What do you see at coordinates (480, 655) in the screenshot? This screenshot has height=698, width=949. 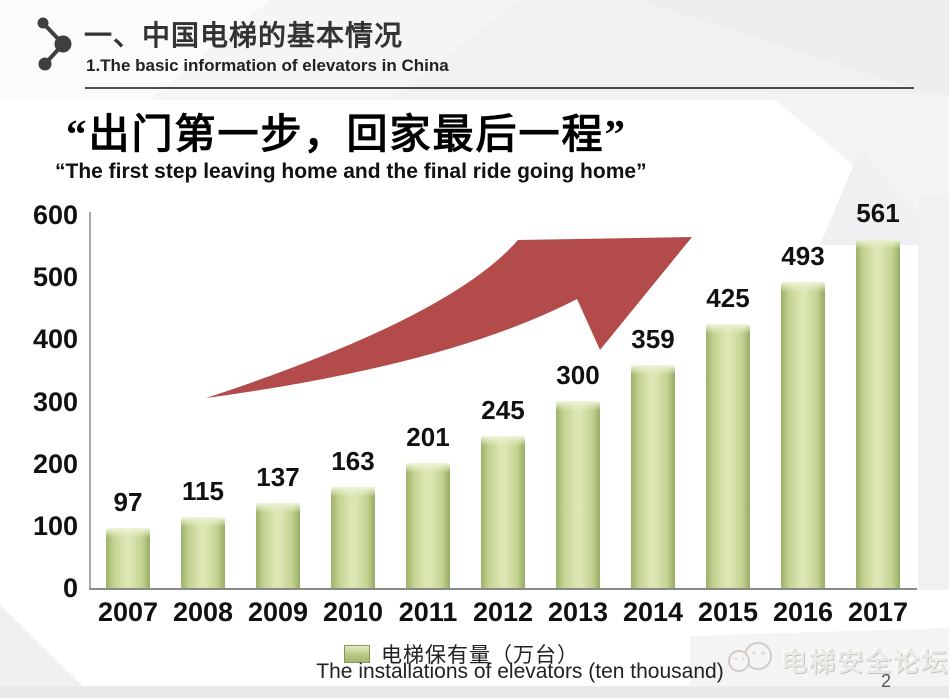 I see `legend-label: 电梯保有量（万台）` at bounding box center [480, 655].